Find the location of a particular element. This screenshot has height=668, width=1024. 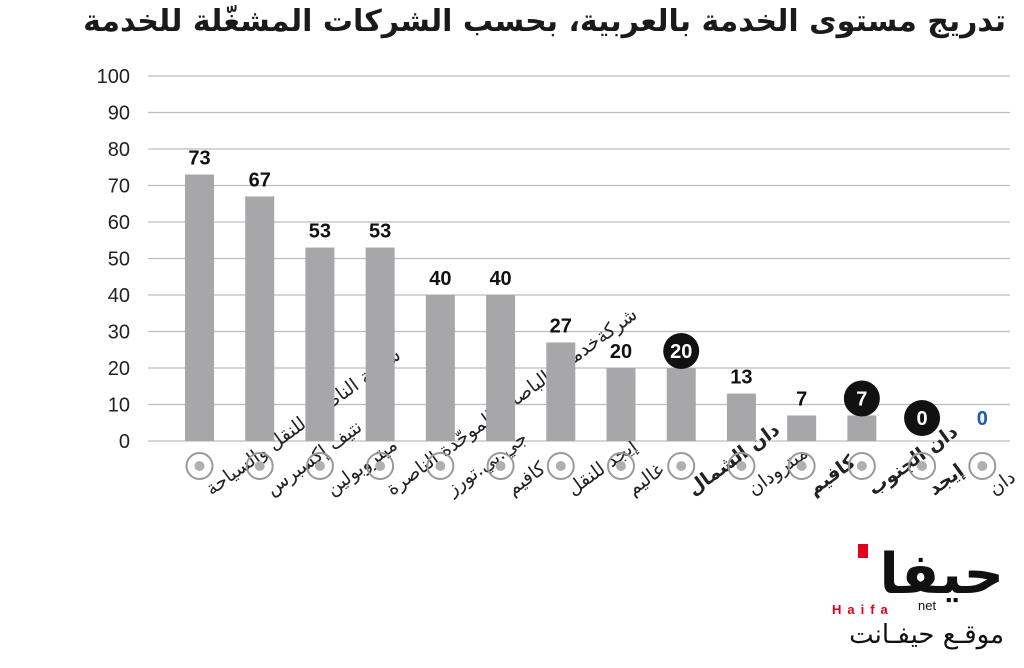

nazareth-transport-logo-icon-ring is located at coordinates (199, 466).